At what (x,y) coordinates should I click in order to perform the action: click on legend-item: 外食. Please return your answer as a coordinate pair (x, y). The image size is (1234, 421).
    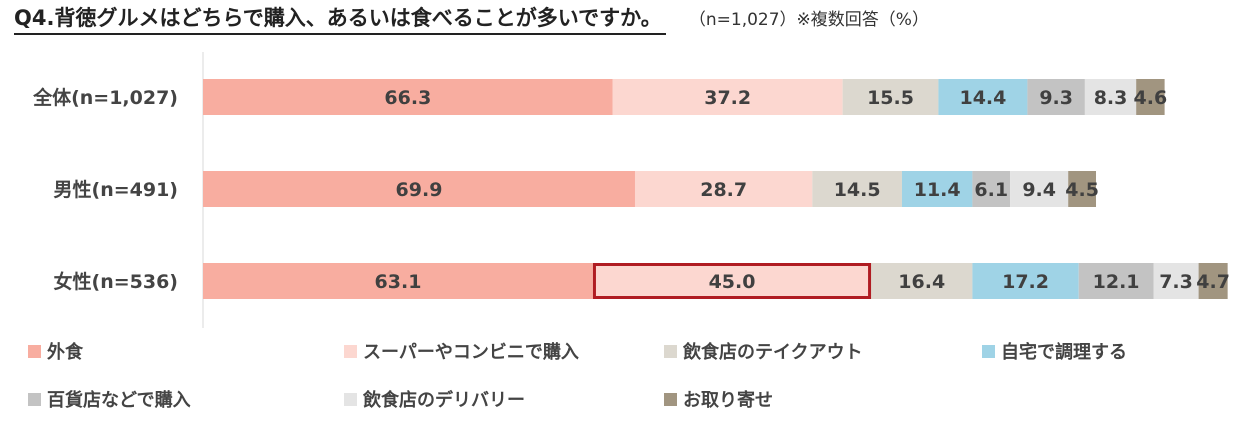
    Looking at the image, I should click on (55, 351).